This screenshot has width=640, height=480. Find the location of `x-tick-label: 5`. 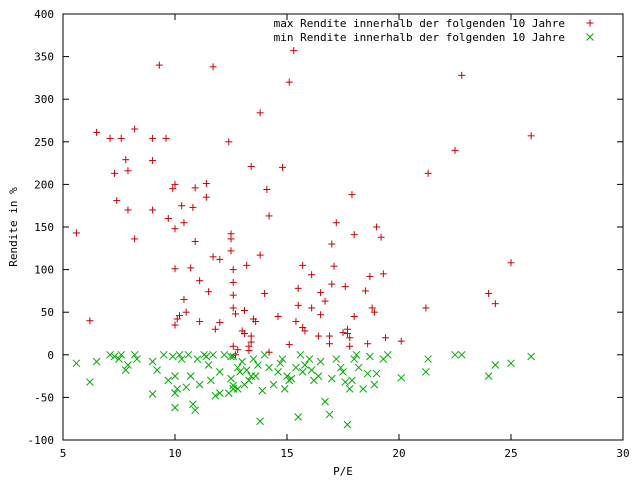

x-tick-label: 5 is located at coordinates (63, 453).